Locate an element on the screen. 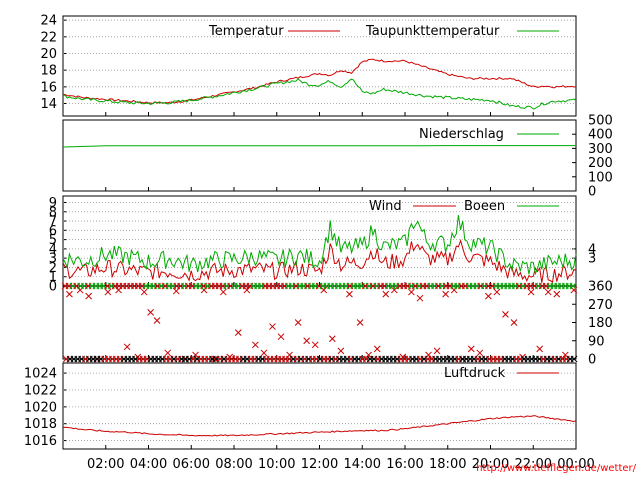 The image size is (640, 480). series-line-temperatur is located at coordinates (319, 81).